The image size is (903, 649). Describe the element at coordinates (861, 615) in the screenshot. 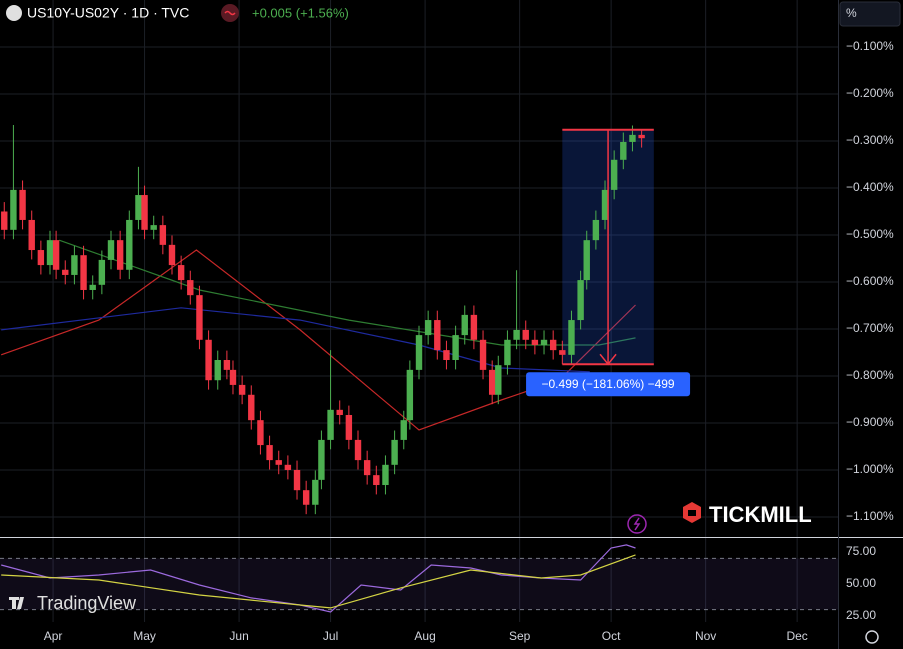

I see `y-tick-label: 25.00` at that location.